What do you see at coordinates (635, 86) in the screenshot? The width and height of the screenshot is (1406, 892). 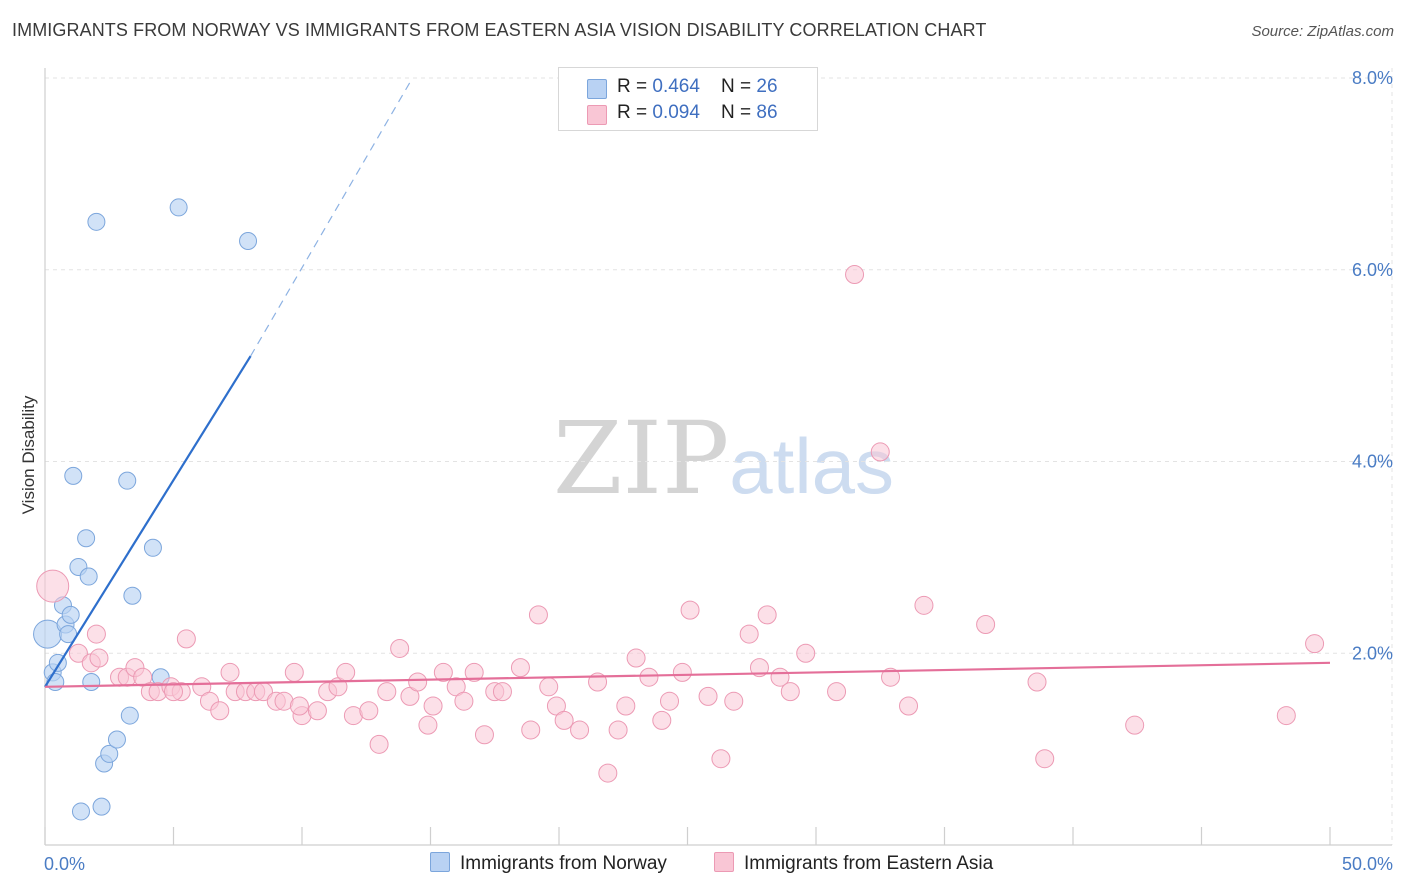 I see `norway-r-label: R =` at bounding box center [635, 86].